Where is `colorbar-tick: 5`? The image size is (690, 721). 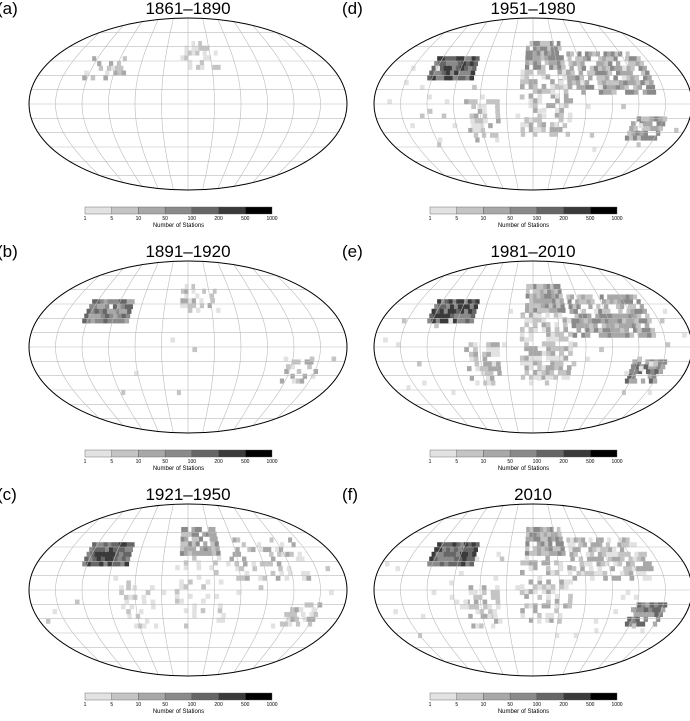 colorbar-tick: 5 is located at coordinates (456, 219).